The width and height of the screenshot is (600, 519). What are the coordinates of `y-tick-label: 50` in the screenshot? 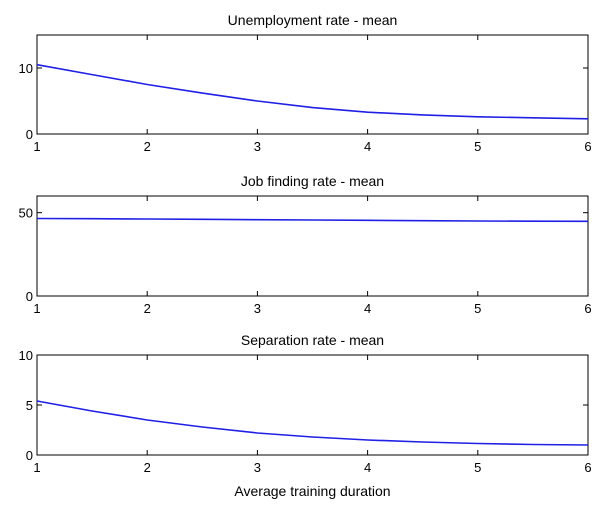 It's located at (26, 213).